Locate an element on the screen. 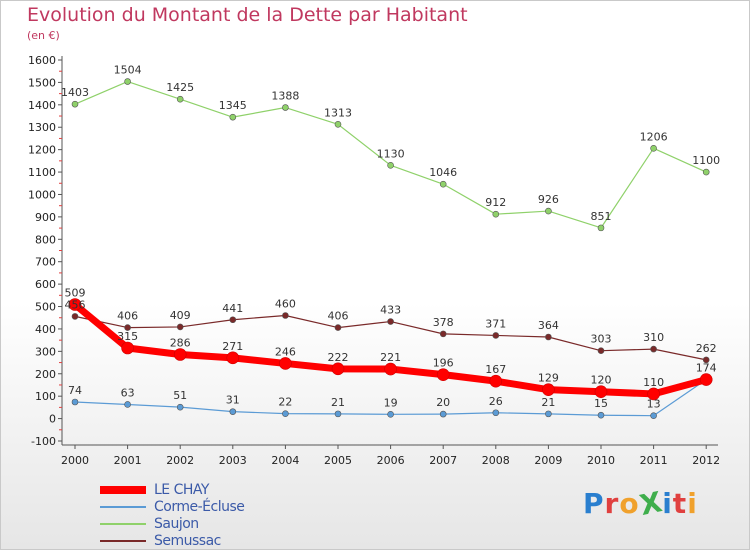 Image resolution: width=750 pixels, height=550 pixels. legend-item-saujon: Saujon is located at coordinates (172, 523).